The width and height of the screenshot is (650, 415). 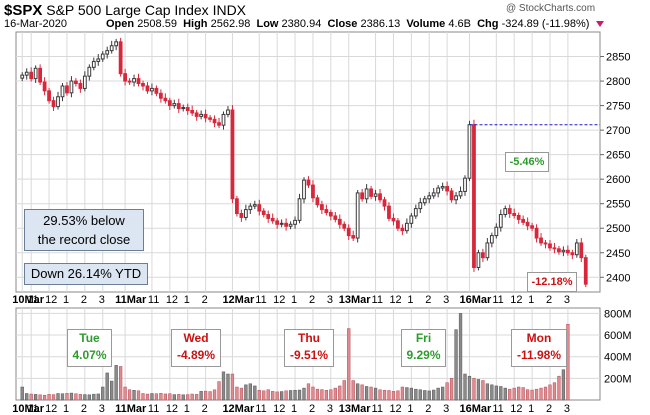 I want to click on mon-pct-label: -12.18%, so click(x=552, y=282).